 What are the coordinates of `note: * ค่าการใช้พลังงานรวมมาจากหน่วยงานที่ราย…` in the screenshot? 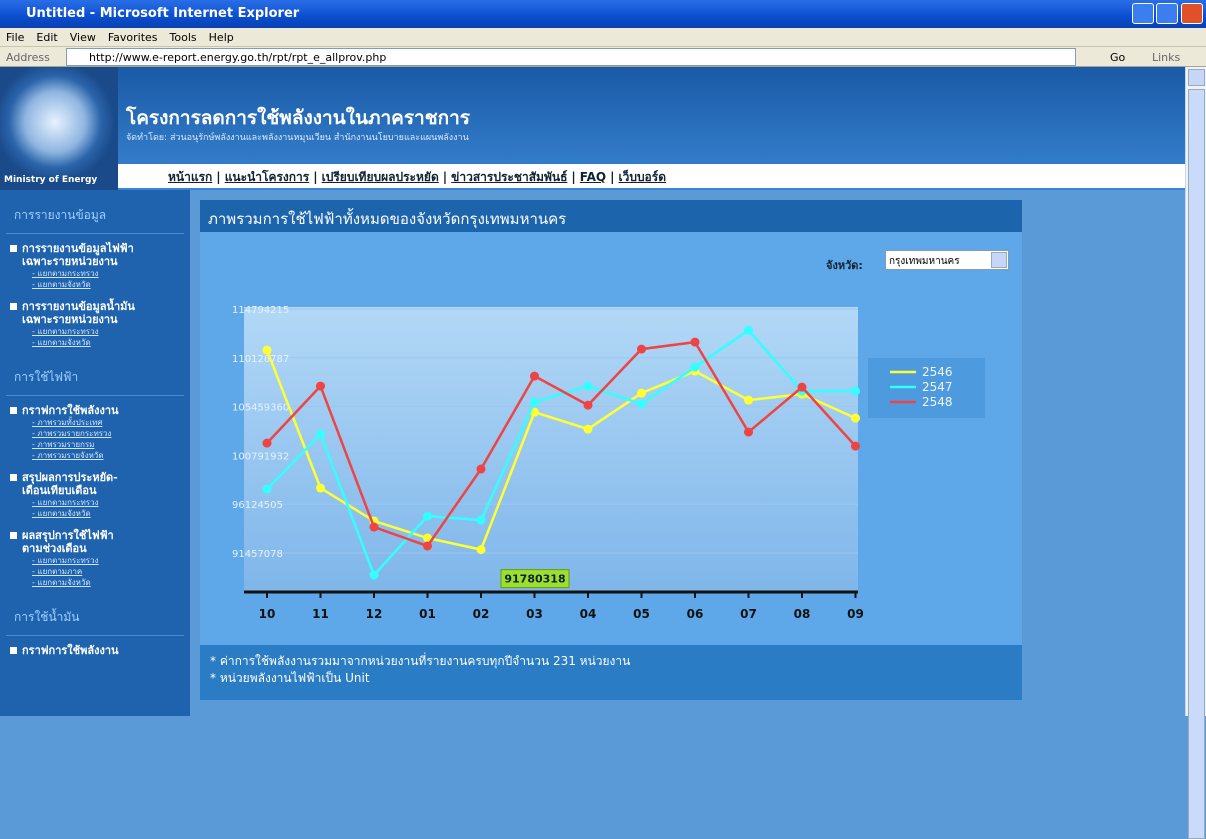 It's located at (420, 661).